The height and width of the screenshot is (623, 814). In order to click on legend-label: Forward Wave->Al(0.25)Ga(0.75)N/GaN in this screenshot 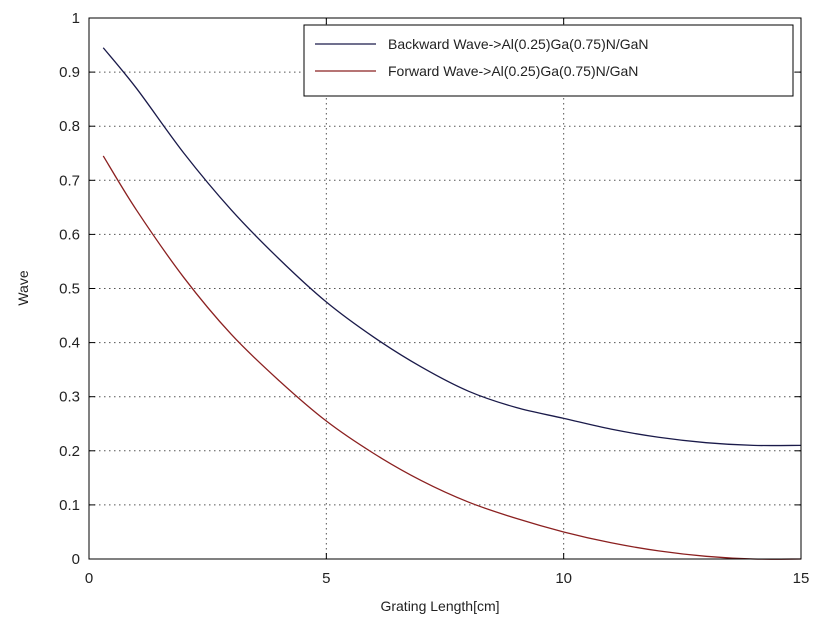, I will do `click(513, 71)`.